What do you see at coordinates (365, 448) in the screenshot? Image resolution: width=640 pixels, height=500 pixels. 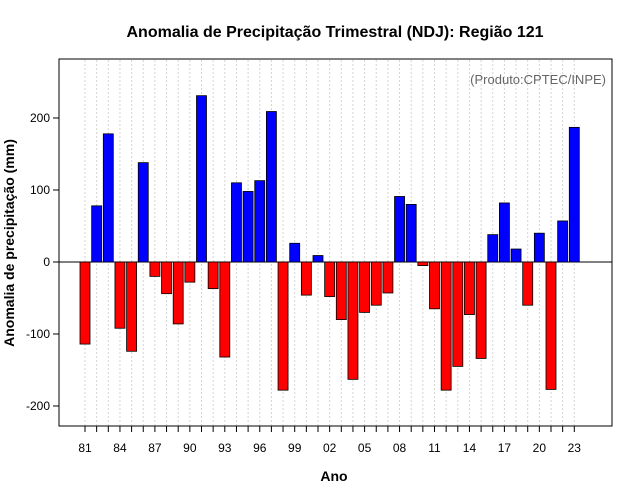 I see `x-tick-label-05: 05` at bounding box center [365, 448].